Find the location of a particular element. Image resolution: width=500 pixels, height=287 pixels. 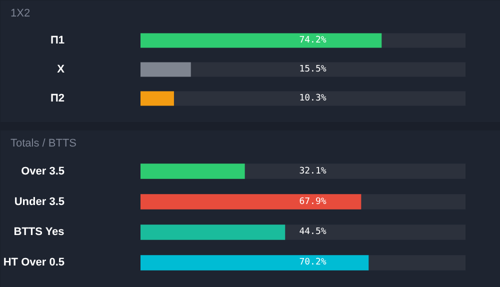

data-label: 44.5% is located at coordinates (313, 232).